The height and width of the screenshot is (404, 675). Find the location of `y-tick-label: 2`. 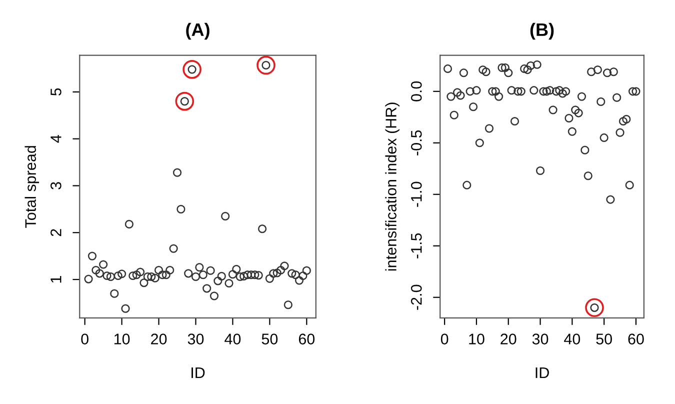

y-tick-label: 2 is located at coordinates (56, 232).